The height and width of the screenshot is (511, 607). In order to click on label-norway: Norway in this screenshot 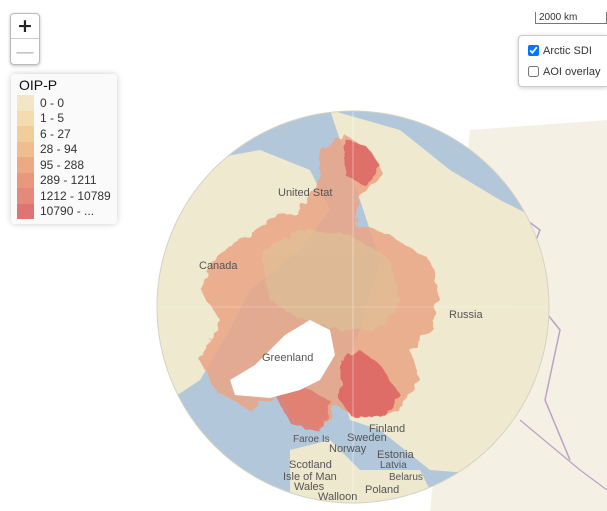, I will do `click(348, 449)`.